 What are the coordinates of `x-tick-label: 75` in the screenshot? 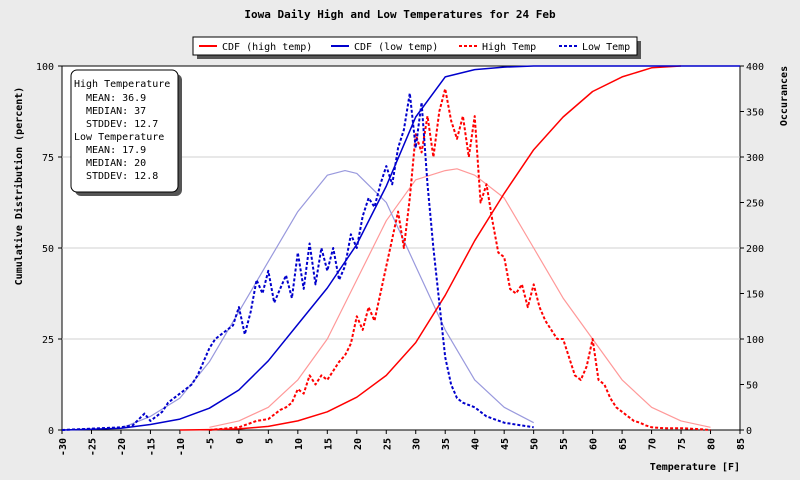 It's located at (682, 444).